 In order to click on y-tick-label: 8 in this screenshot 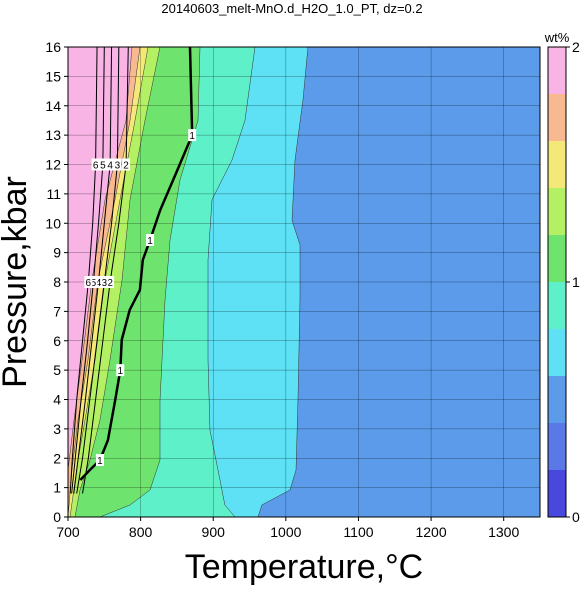, I will do `click(57, 282)`.